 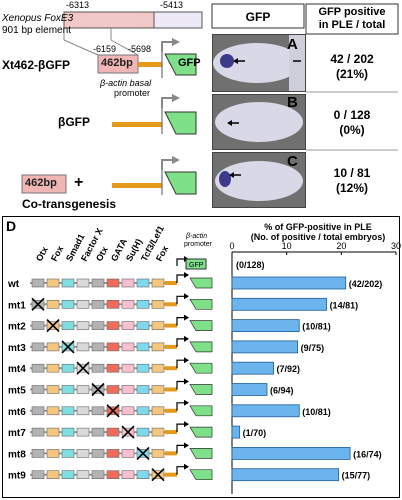 What do you see at coordinates (178, 20) in the screenshot?
I see `element-region-rest` at bounding box center [178, 20].